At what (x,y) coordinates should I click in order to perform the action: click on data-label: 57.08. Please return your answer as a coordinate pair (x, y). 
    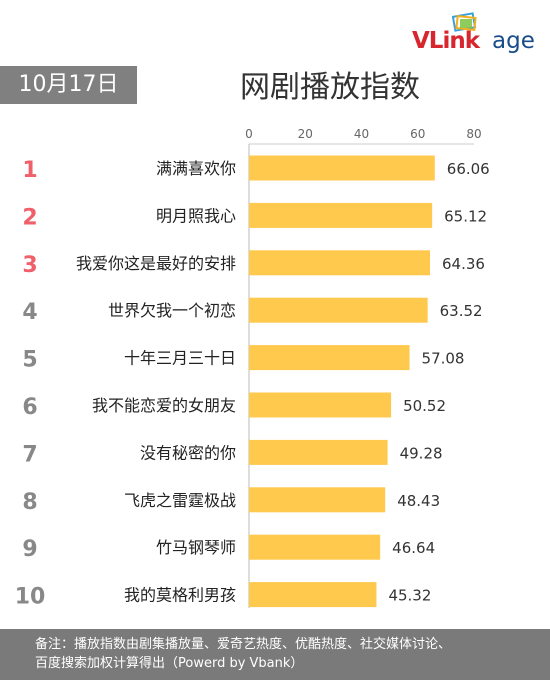
    Looking at the image, I should click on (443, 359).